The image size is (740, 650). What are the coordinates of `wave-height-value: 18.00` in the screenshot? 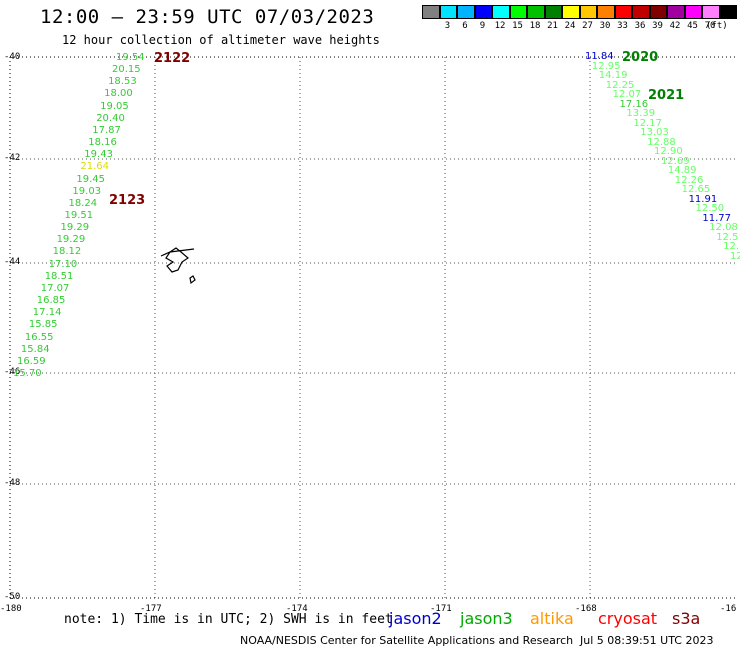 It's located at (118, 94).